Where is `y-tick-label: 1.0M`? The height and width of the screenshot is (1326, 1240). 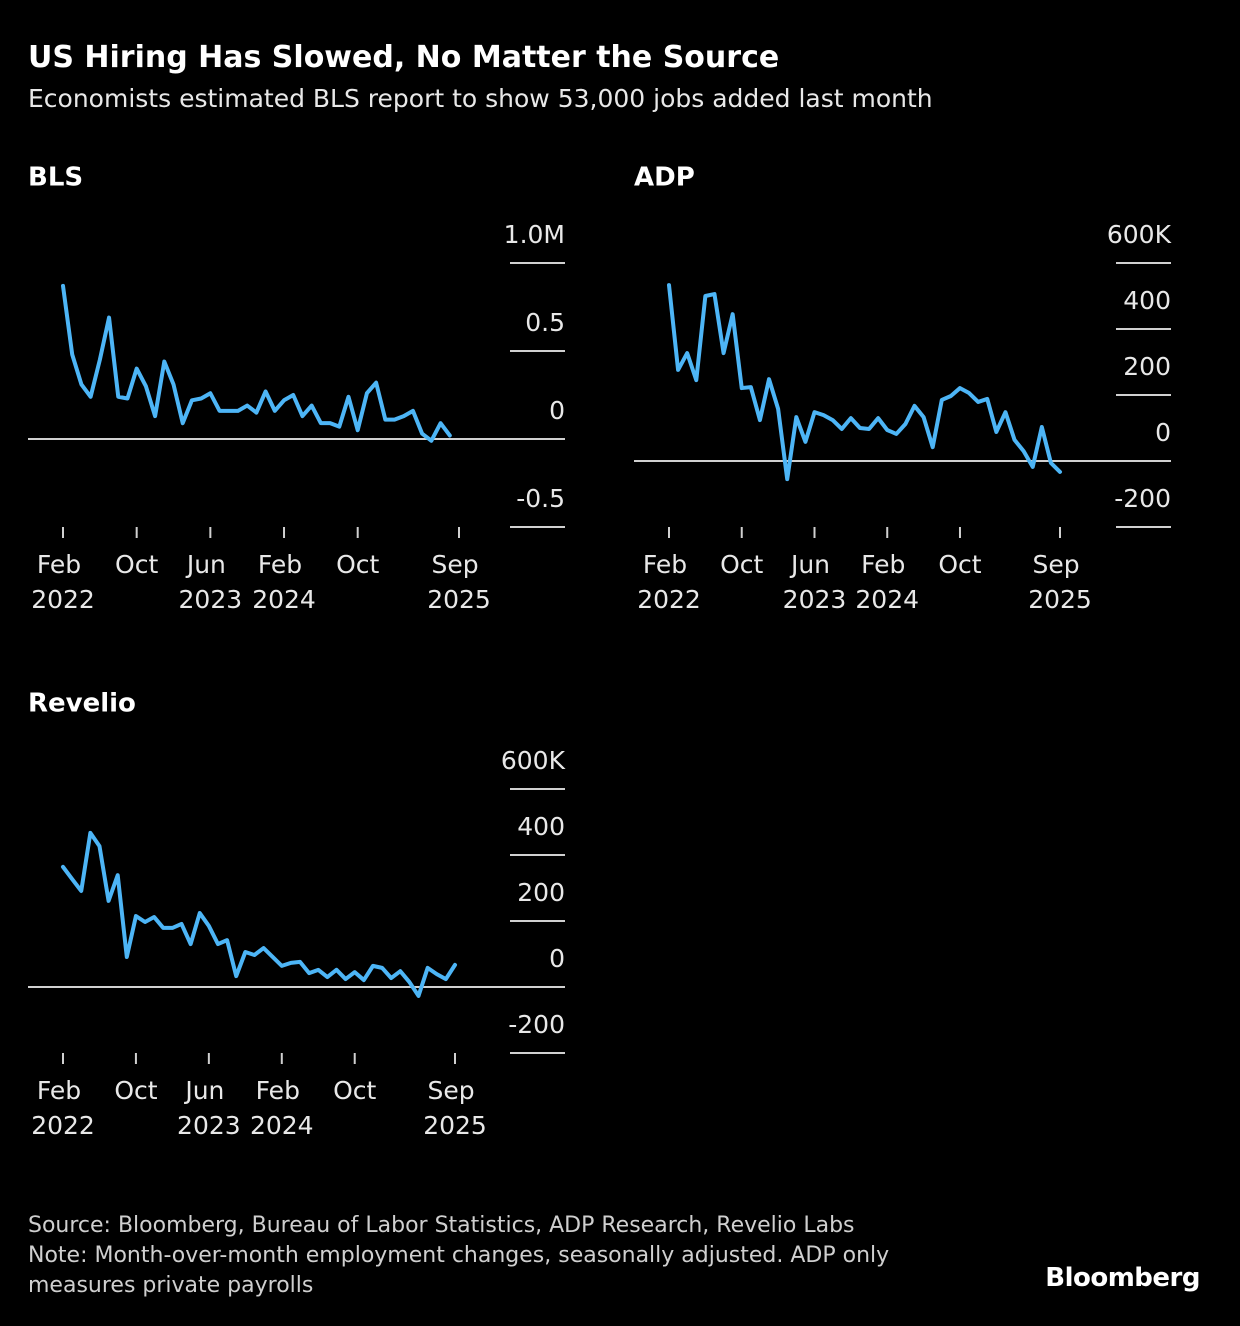 y-tick-label: 1.0M is located at coordinates (534, 234).